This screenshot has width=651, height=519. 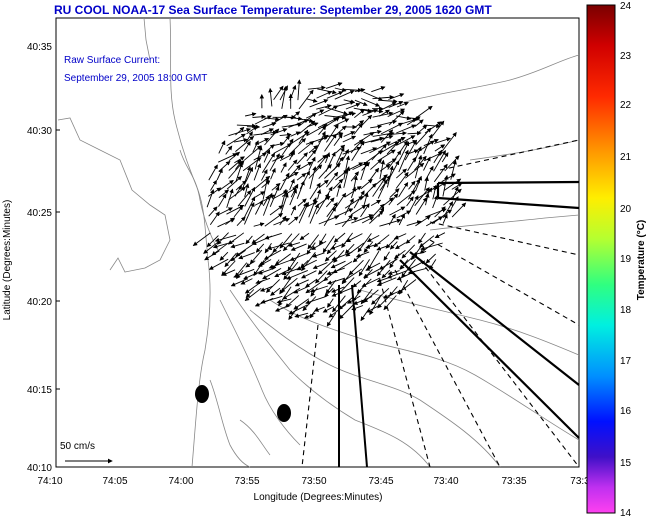 I want to click on colorbar-tick-label: 23, so click(x=626, y=56).